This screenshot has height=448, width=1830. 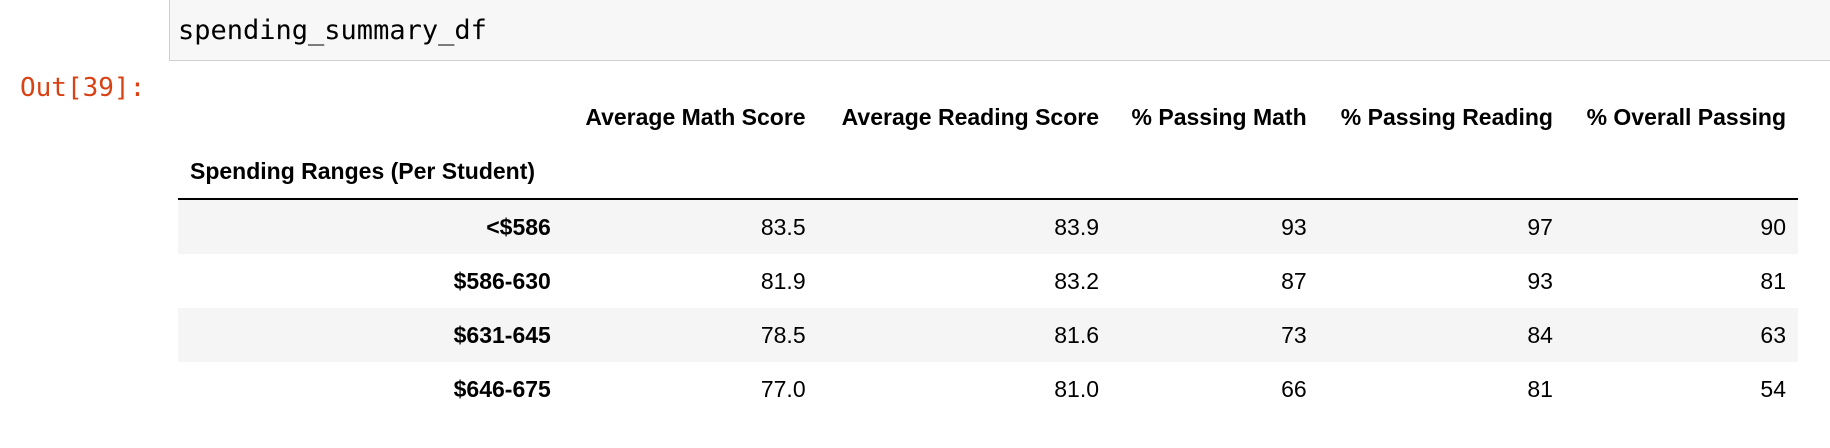 I want to click on table-cell: 97, so click(x=1540, y=226).